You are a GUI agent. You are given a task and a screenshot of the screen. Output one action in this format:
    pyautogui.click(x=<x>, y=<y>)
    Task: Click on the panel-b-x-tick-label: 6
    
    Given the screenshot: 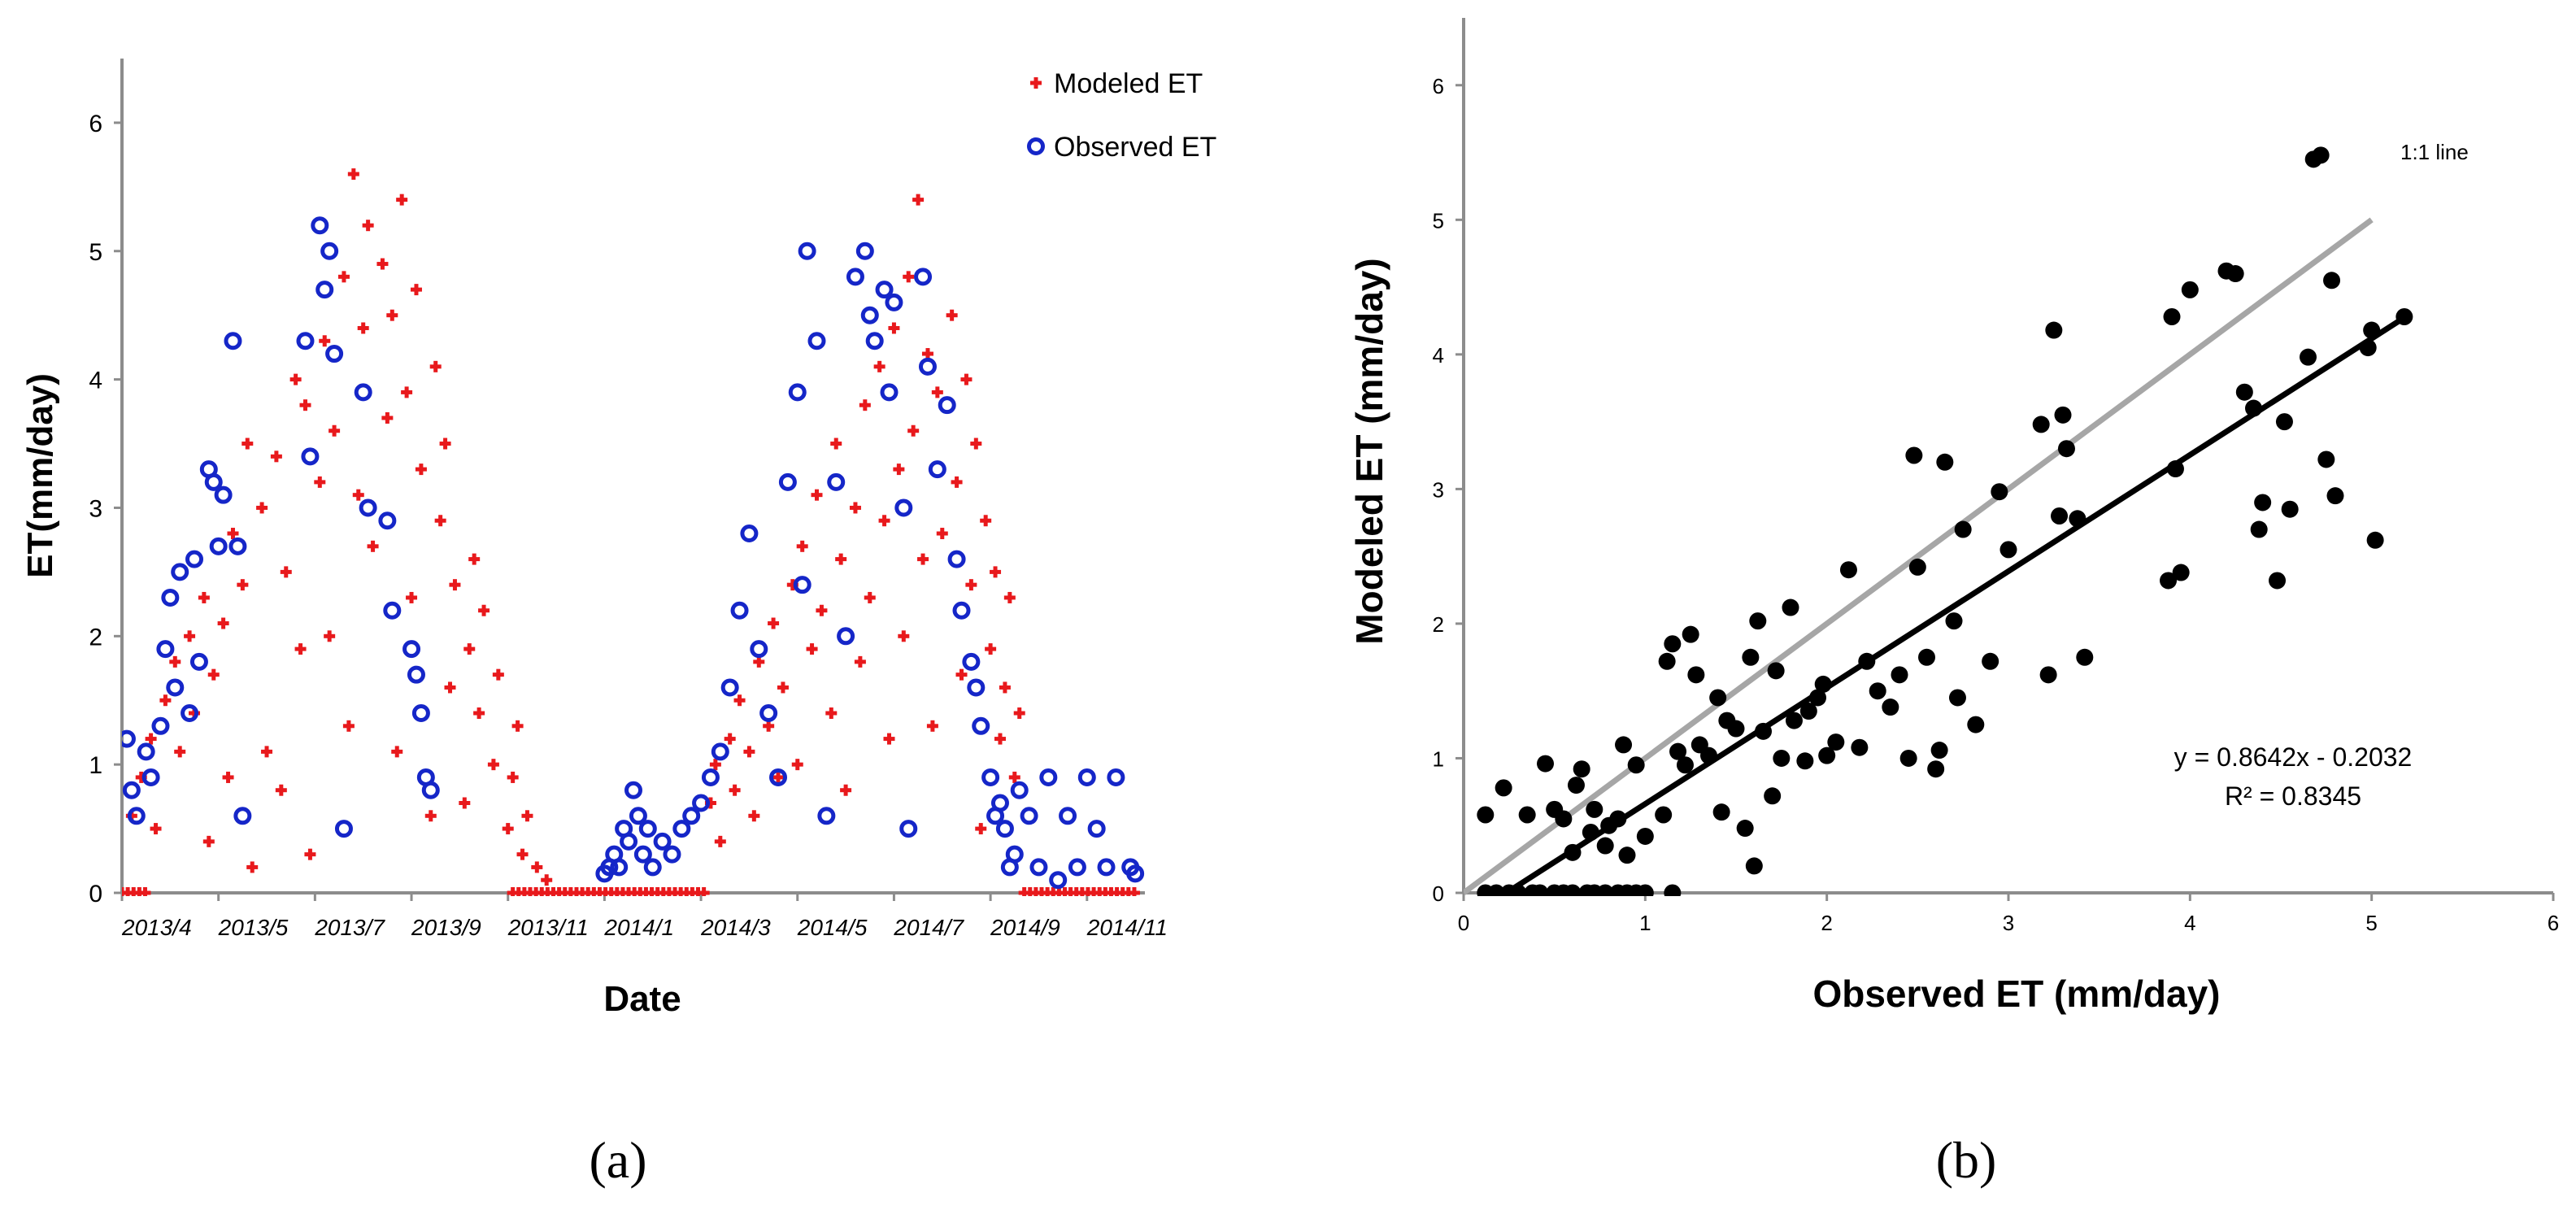 What is the action you would take?
    pyautogui.click(x=2554, y=923)
    